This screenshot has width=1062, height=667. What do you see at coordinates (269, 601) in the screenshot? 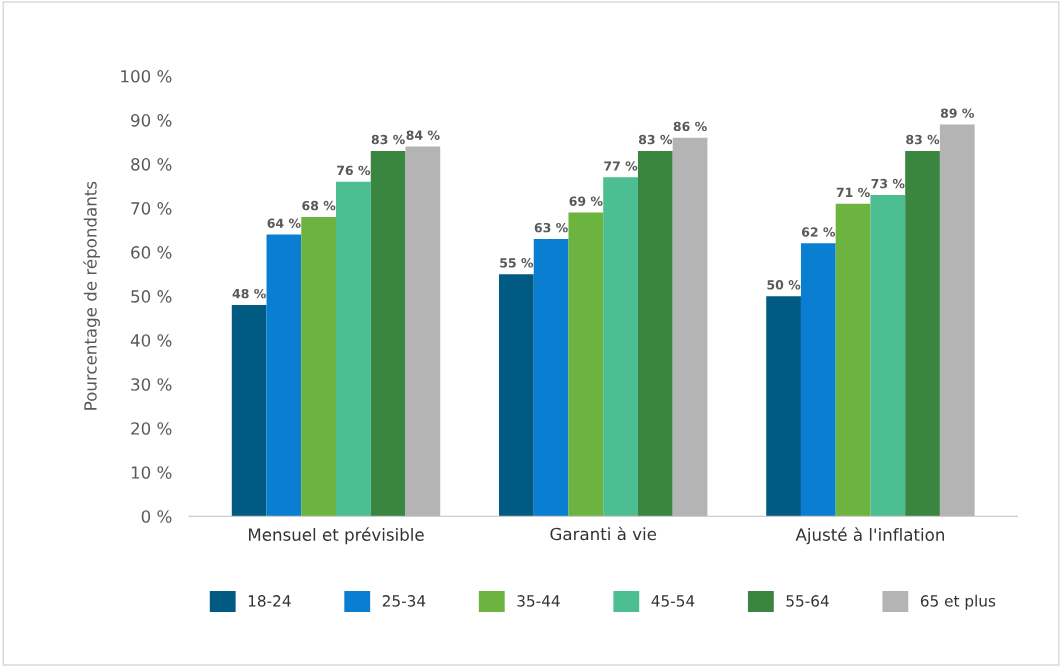
I see `legend-label: 18-24` at bounding box center [269, 601].